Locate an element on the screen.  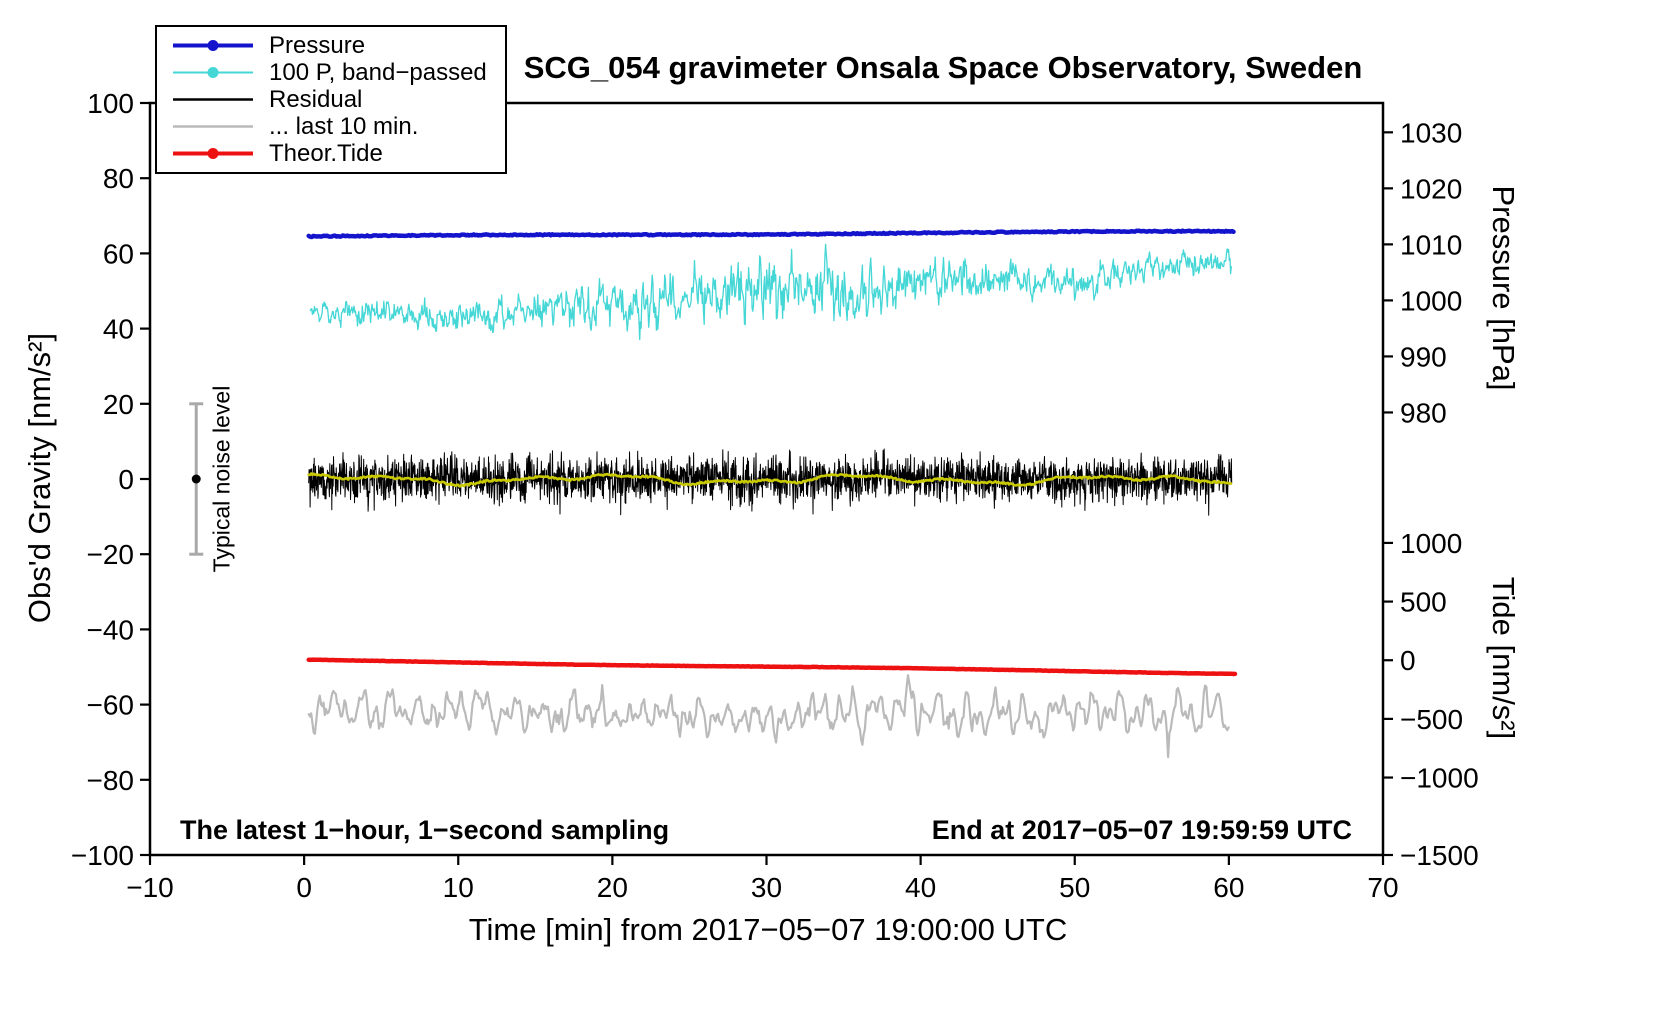
legend-sample-theor-tide is located at coordinates (213, 153).